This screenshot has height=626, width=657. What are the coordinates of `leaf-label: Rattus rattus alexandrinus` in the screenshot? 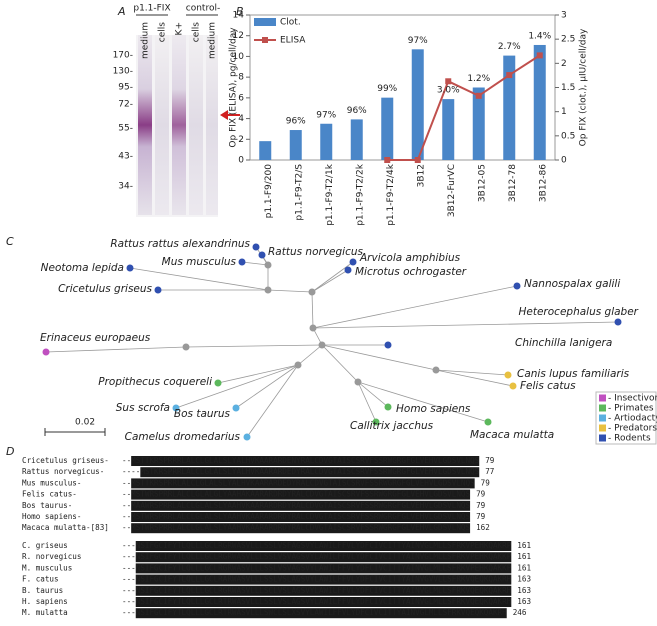 It's located at (180, 244).